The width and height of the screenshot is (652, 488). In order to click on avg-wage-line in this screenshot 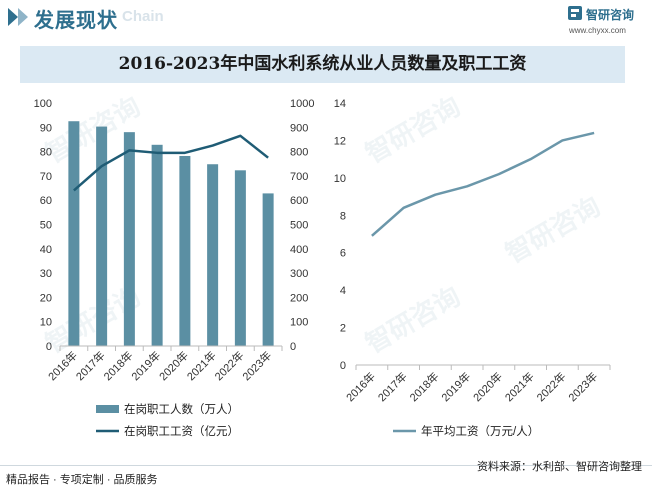, I will do `click(483, 184)`.